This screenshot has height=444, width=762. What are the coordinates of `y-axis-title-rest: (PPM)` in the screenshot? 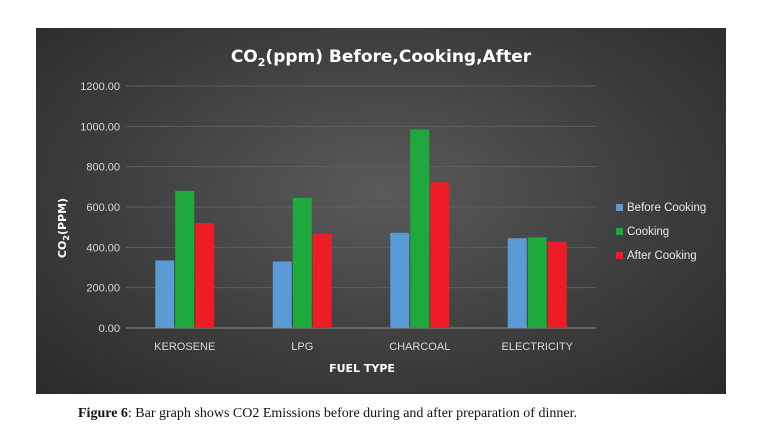 It's located at (62, 216).